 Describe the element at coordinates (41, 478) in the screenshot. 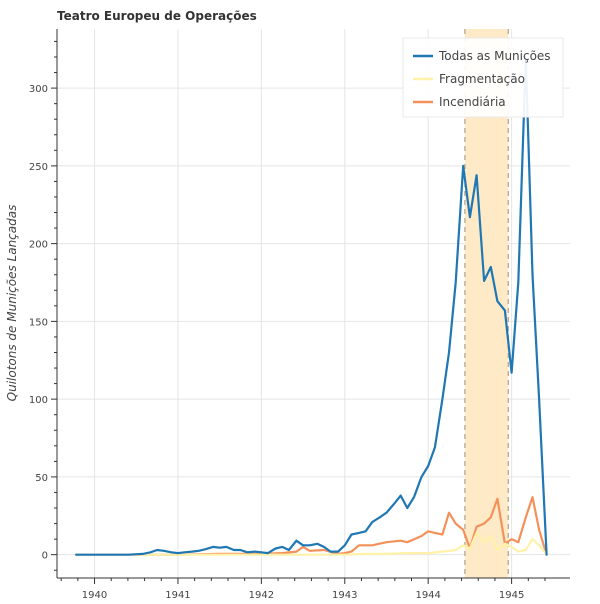

I see `y-tick-label: 50` at that location.